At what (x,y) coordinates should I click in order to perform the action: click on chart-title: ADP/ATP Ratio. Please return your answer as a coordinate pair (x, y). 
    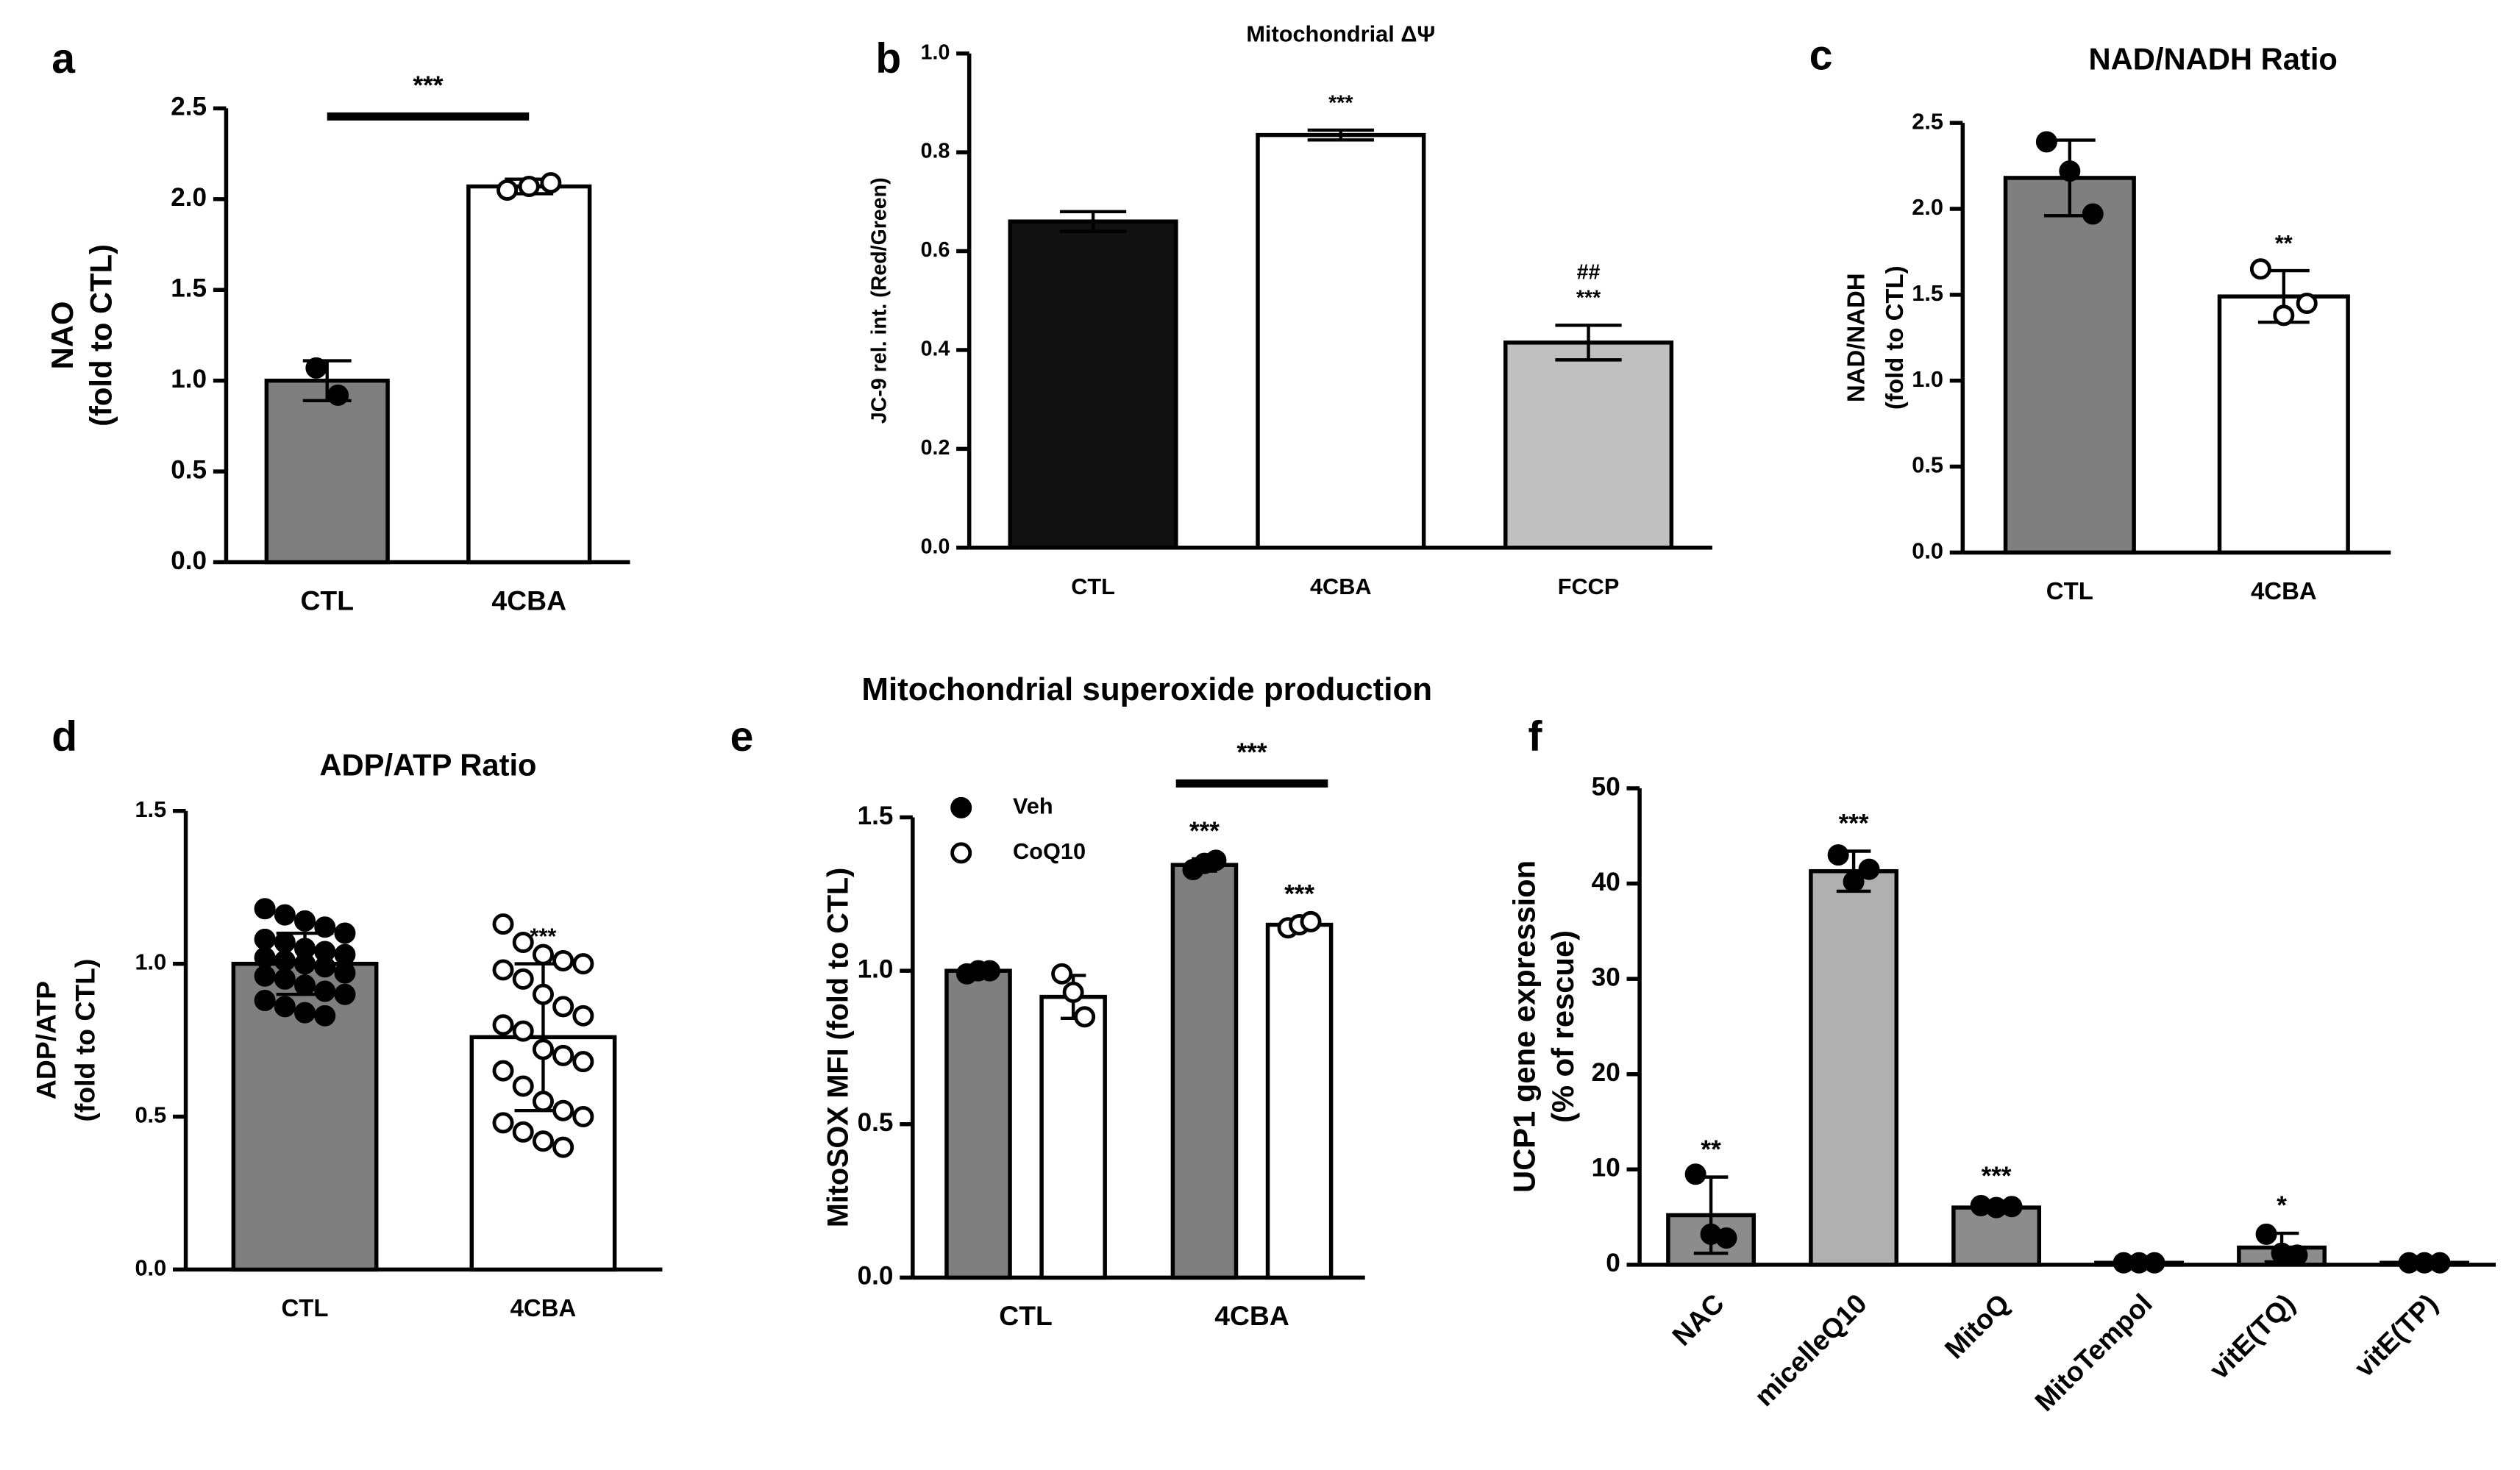
    Looking at the image, I should click on (427, 765).